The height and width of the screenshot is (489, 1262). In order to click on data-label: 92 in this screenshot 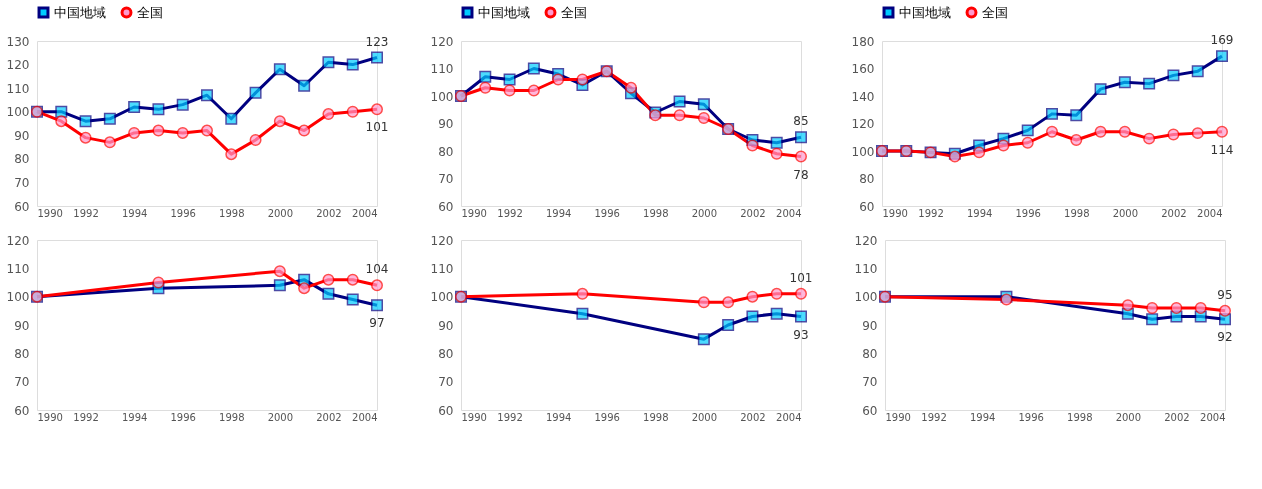, I will do `click(1225, 337)`.